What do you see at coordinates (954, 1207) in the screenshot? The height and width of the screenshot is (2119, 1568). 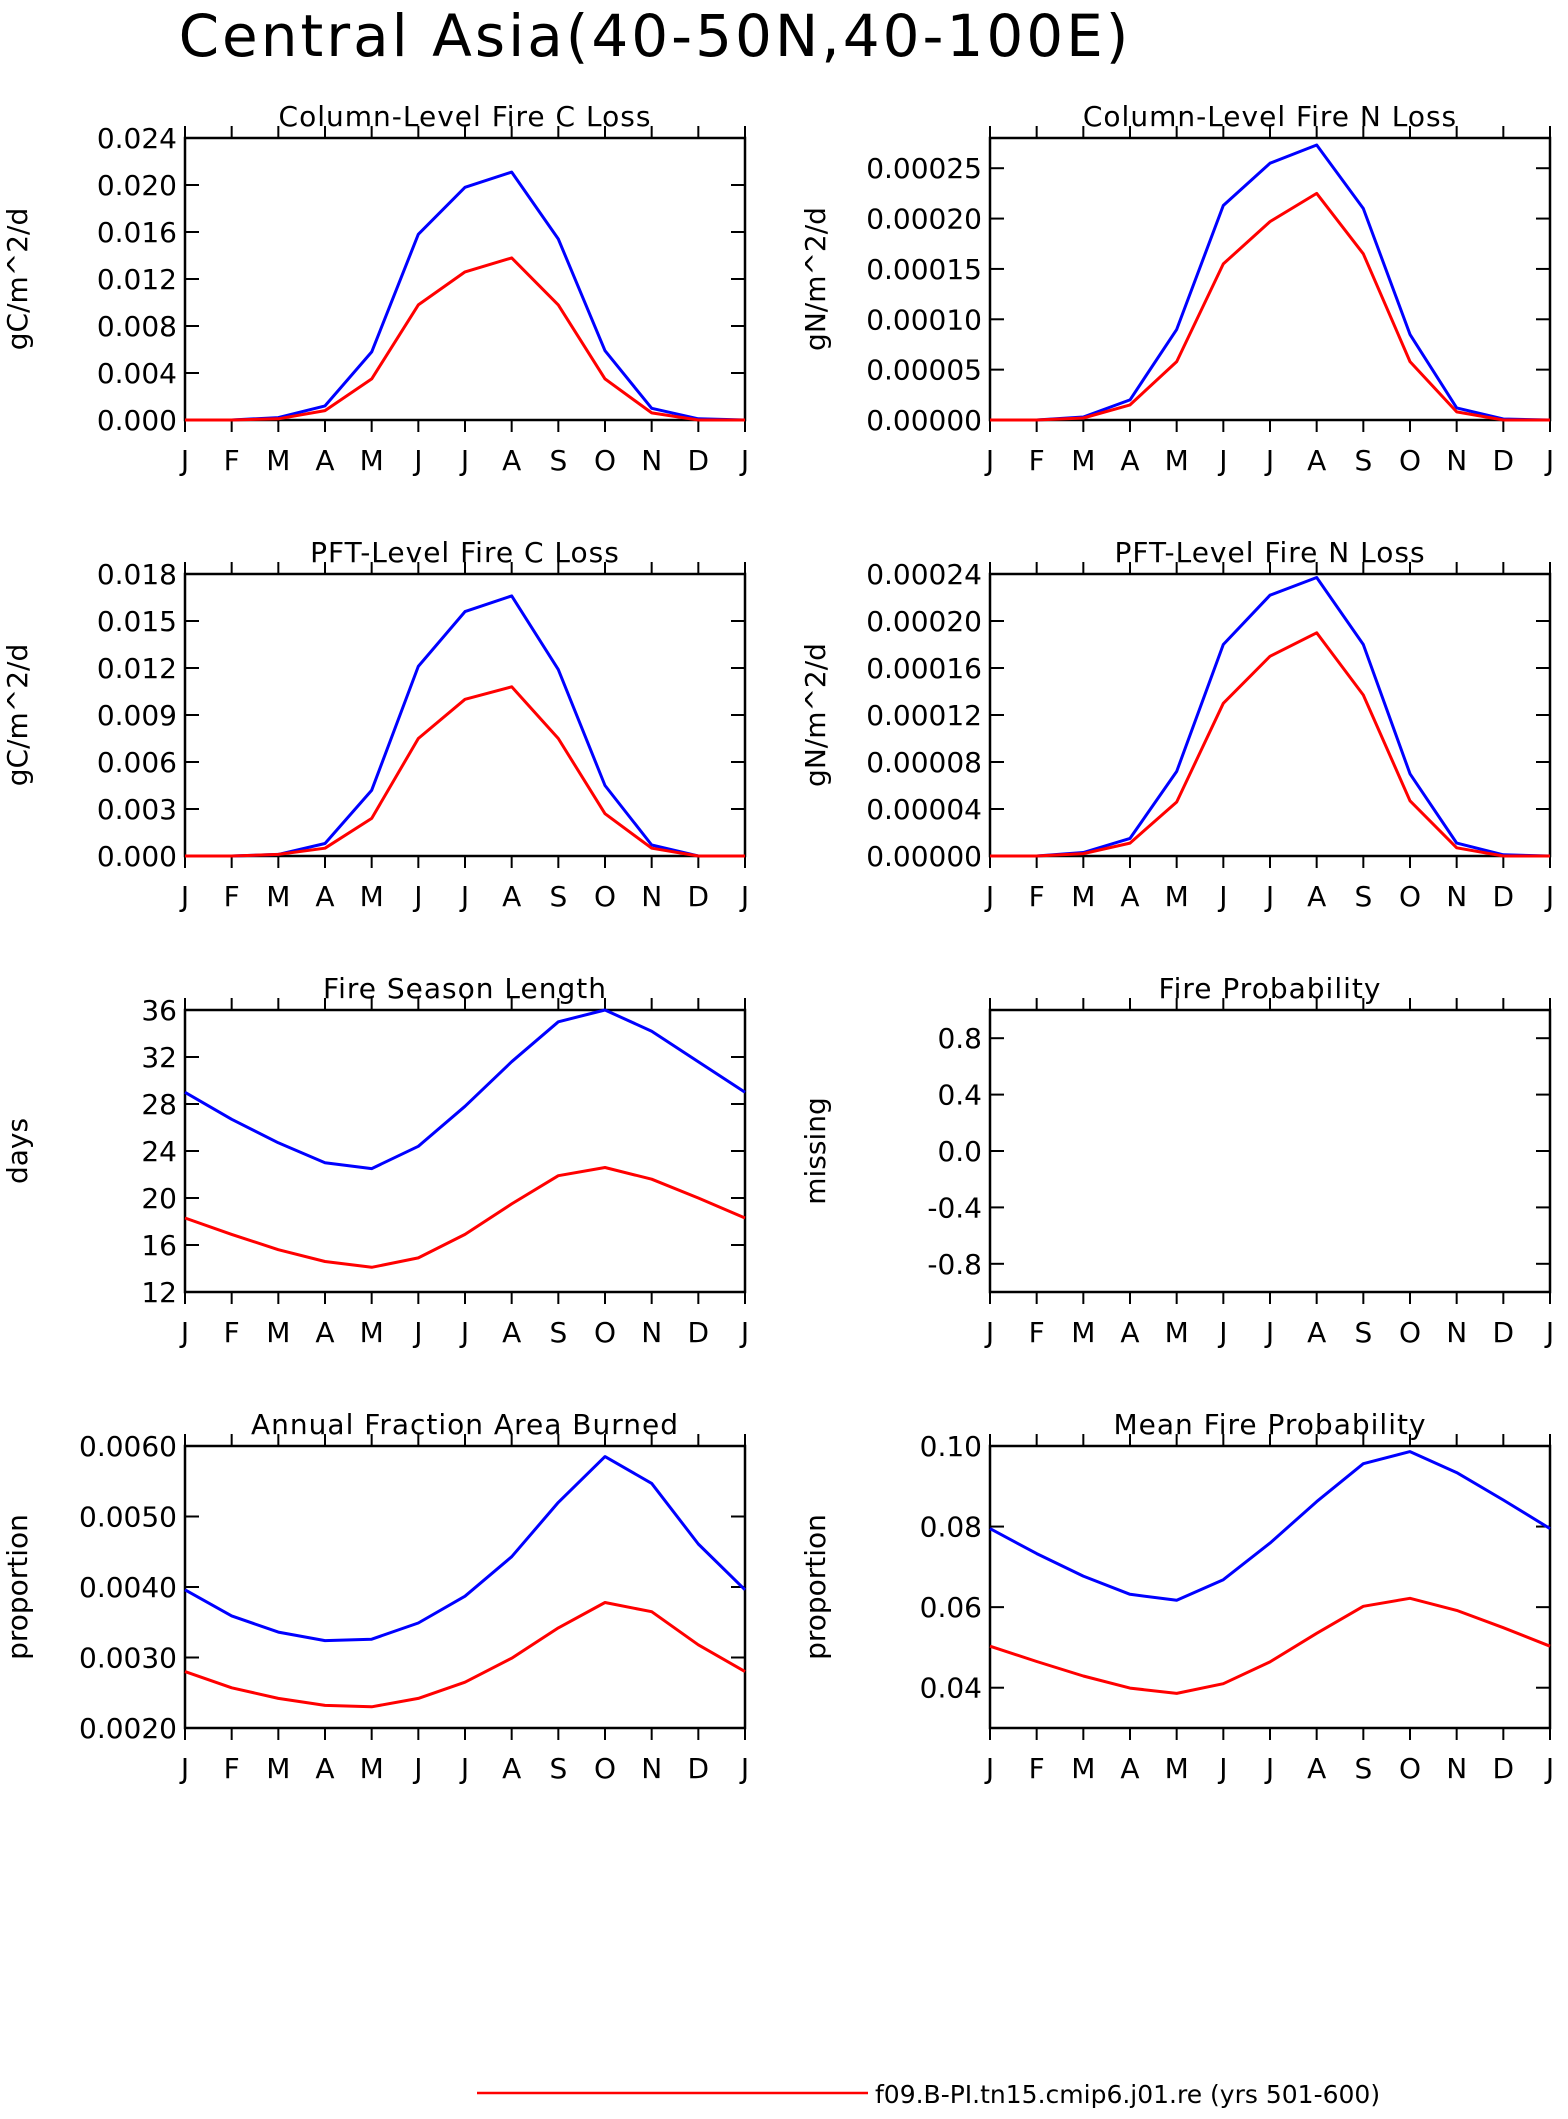 I see `y-tick-label: -0.4` at bounding box center [954, 1207].